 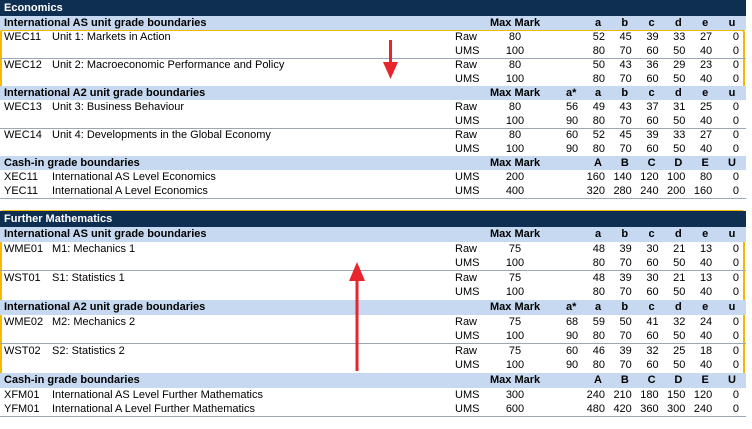 I want to click on grade-label: U, so click(x=732, y=380).